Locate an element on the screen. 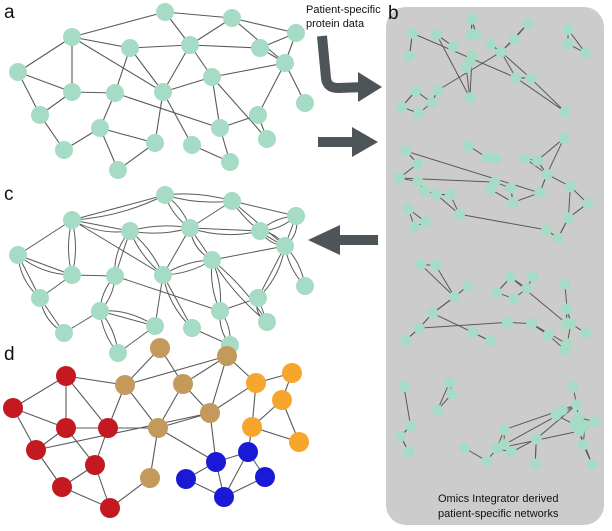 Image resolution: width=612 pixels, height=531 pixels. output-label-line2: patient-specific networks is located at coordinates (498, 514).